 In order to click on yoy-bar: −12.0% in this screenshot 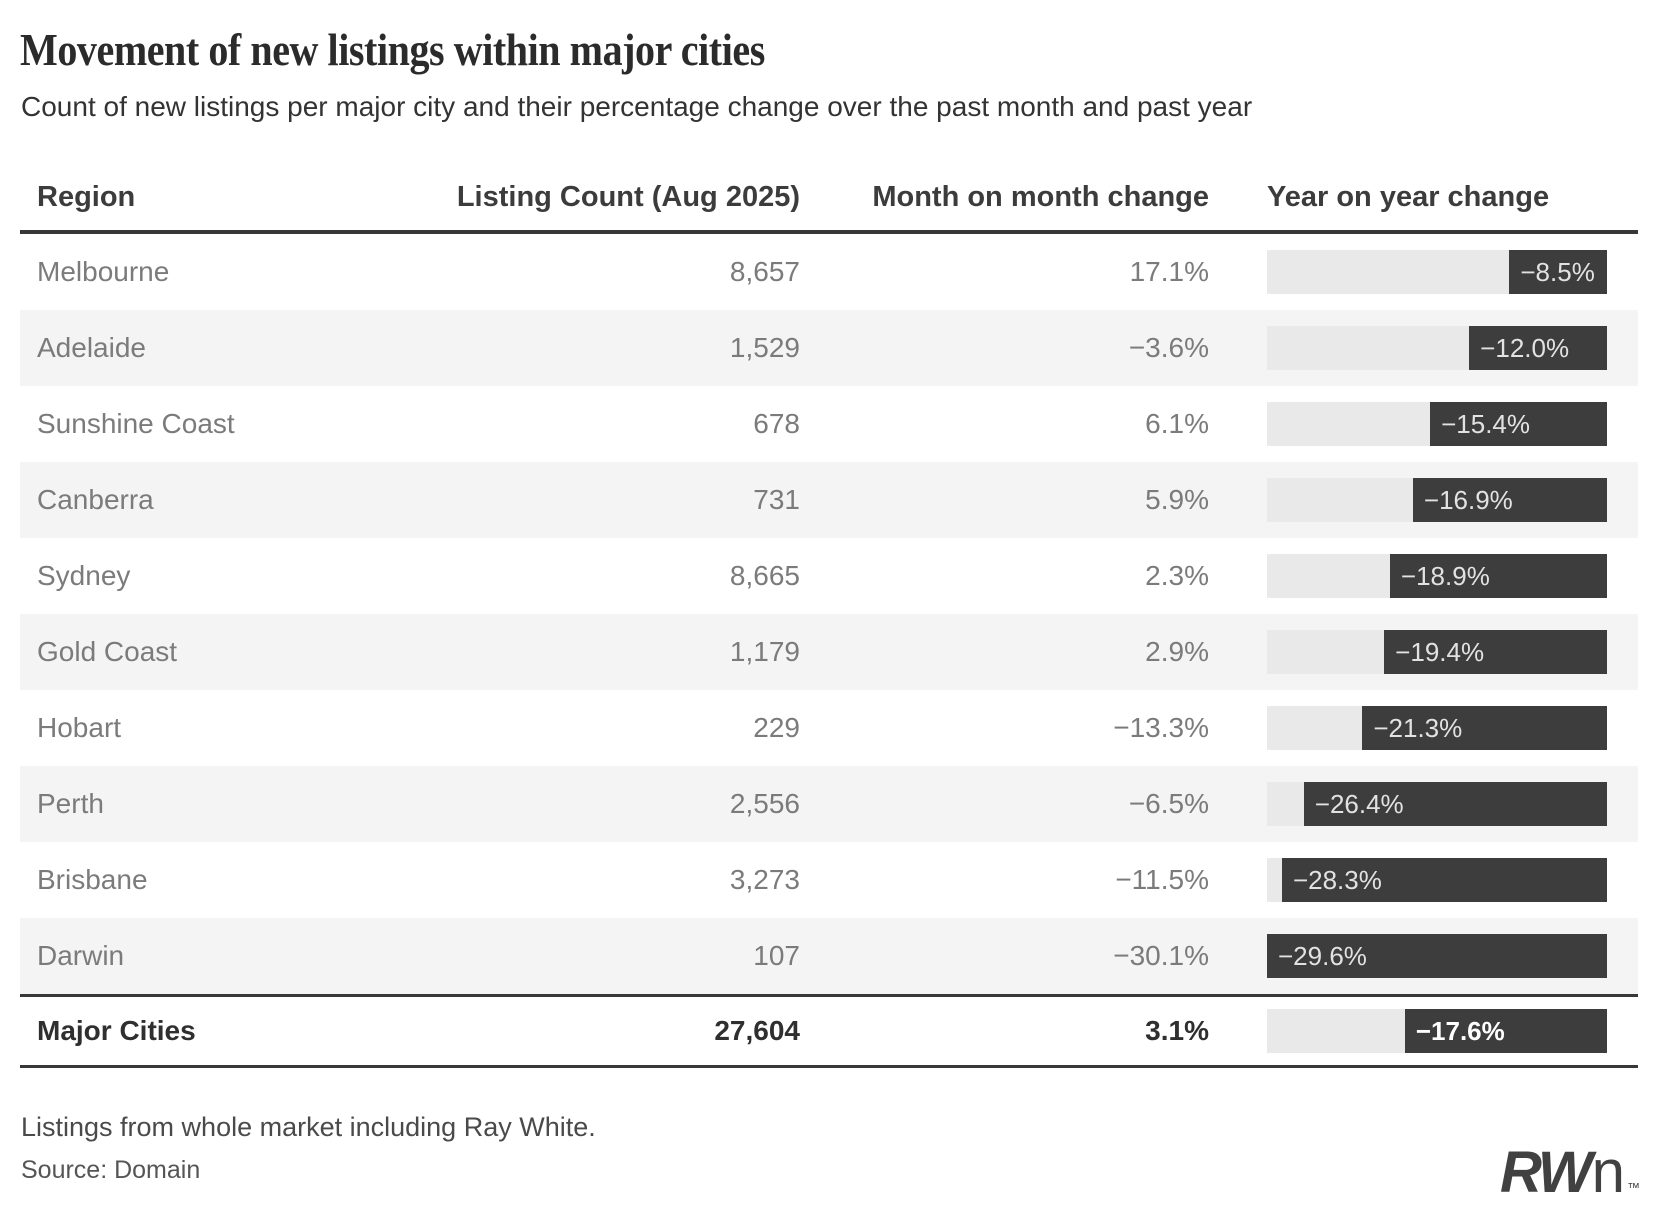, I will do `click(1538, 348)`.